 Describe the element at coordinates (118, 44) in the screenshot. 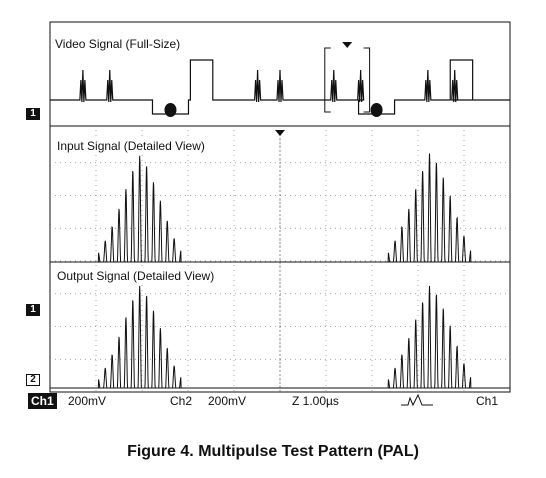

I see `video-panel-title: Video Signal (Full-Size)` at that location.